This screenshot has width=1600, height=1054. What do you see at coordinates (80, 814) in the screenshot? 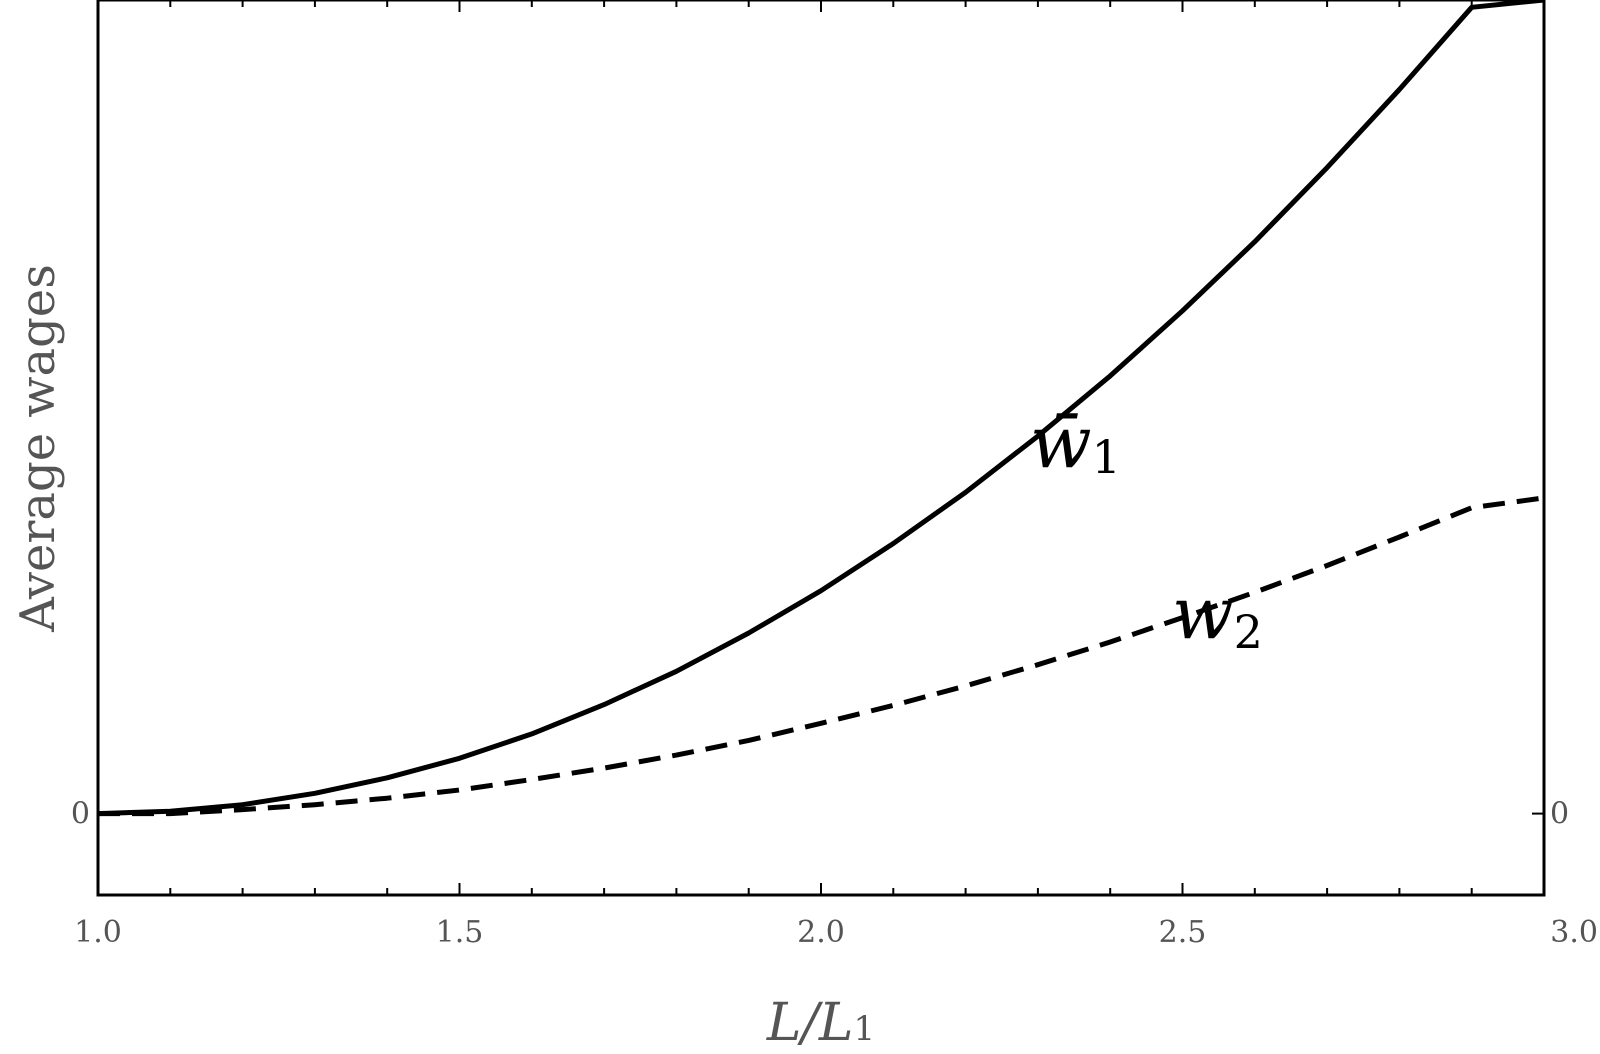
I see `y-tick-label-left: 0` at bounding box center [80, 814].